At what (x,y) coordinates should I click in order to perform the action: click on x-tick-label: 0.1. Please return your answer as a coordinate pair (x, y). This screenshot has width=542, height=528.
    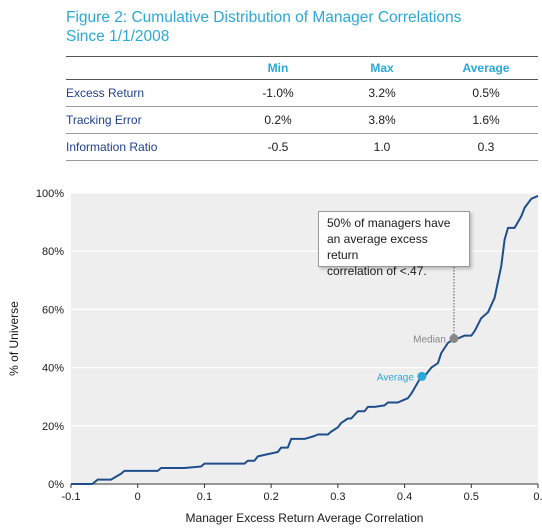
    Looking at the image, I should click on (204, 497).